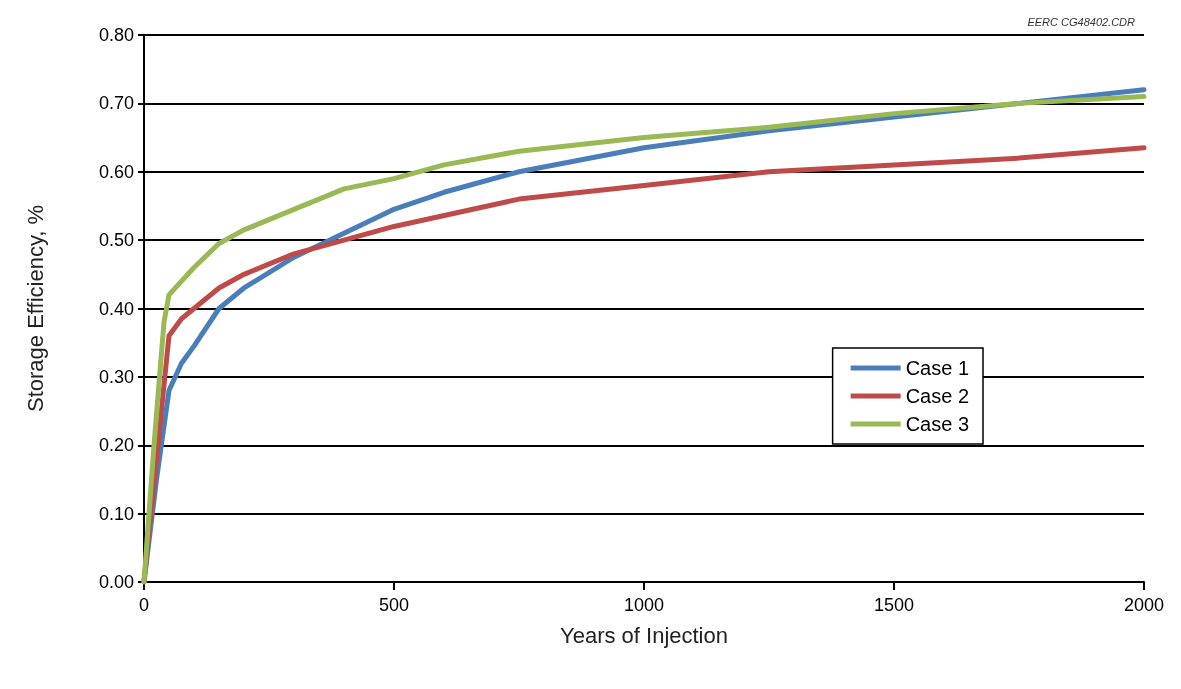 This screenshot has width=1181, height=689. I want to click on x-tick-label: 0, so click(144, 605).